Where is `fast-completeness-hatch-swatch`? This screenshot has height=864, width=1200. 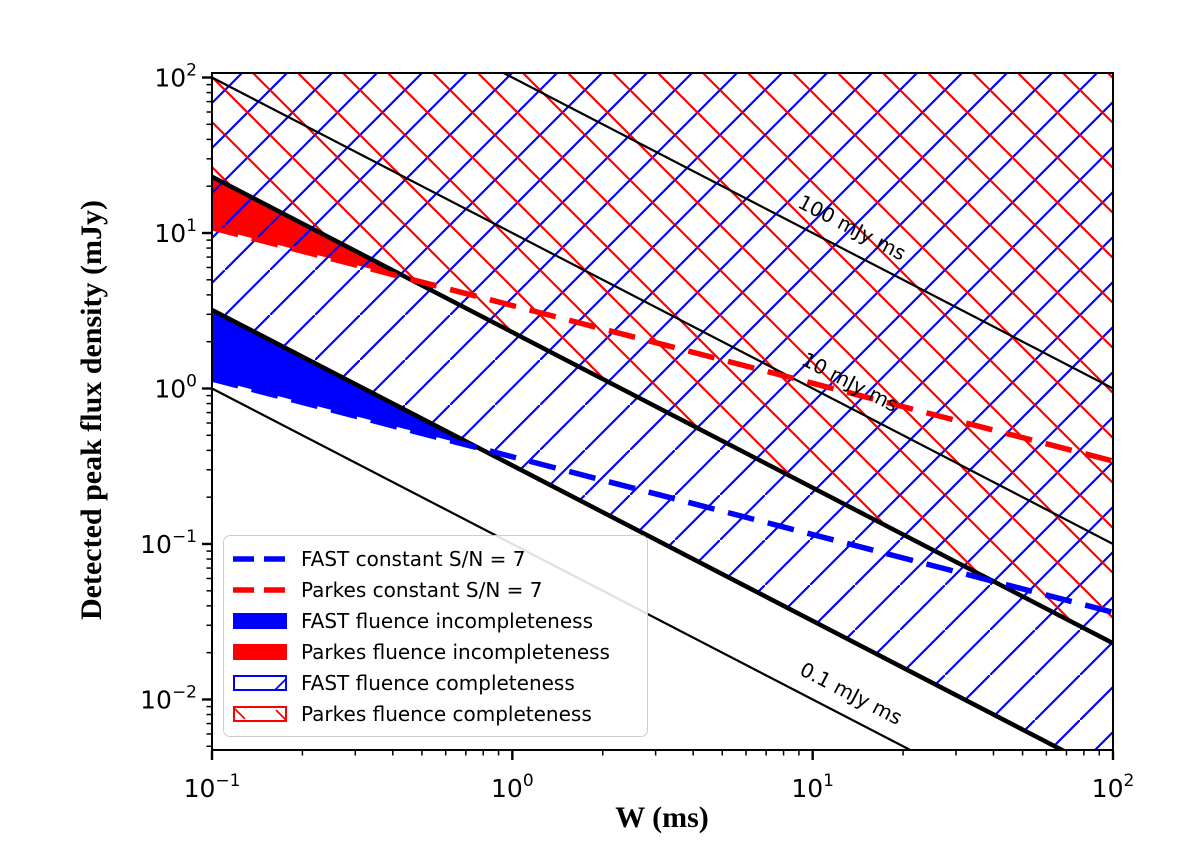 fast-completeness-hatch-swatch is located at coordinates (260, 682).